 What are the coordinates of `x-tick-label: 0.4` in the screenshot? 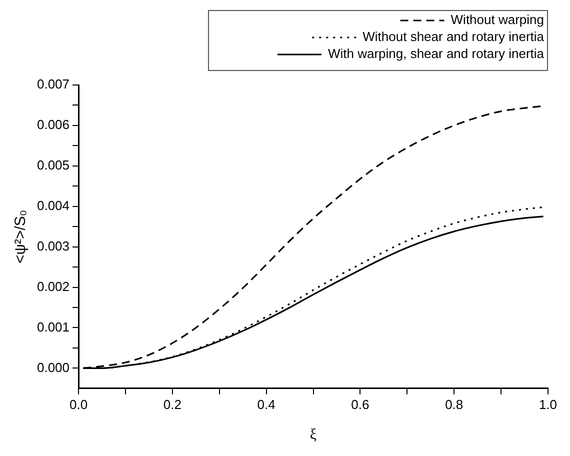 It's located at (266, 404).